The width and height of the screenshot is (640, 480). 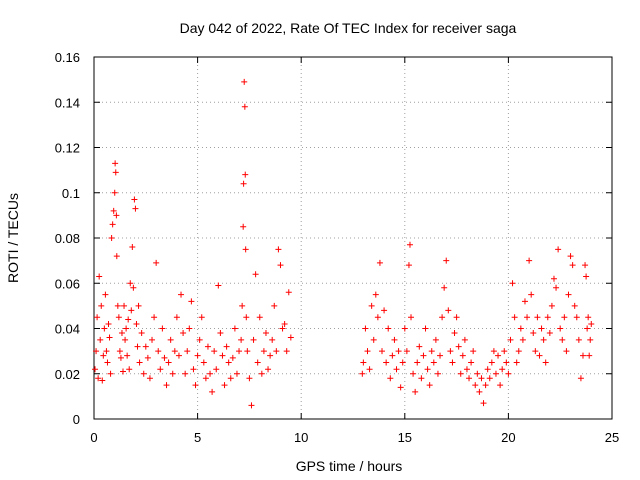 I want to click on x-tick-labels: 0 5 10 15 20 25, so click(x=354, y=437).